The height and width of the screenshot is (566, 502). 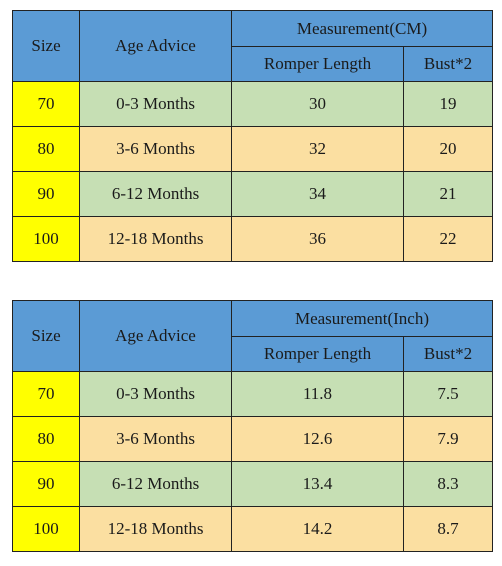 What do you see at coordinates (362, 28) in the screenshot?
I see `header-measurement: Measurement(CM)` at bounding box center [362, 28].